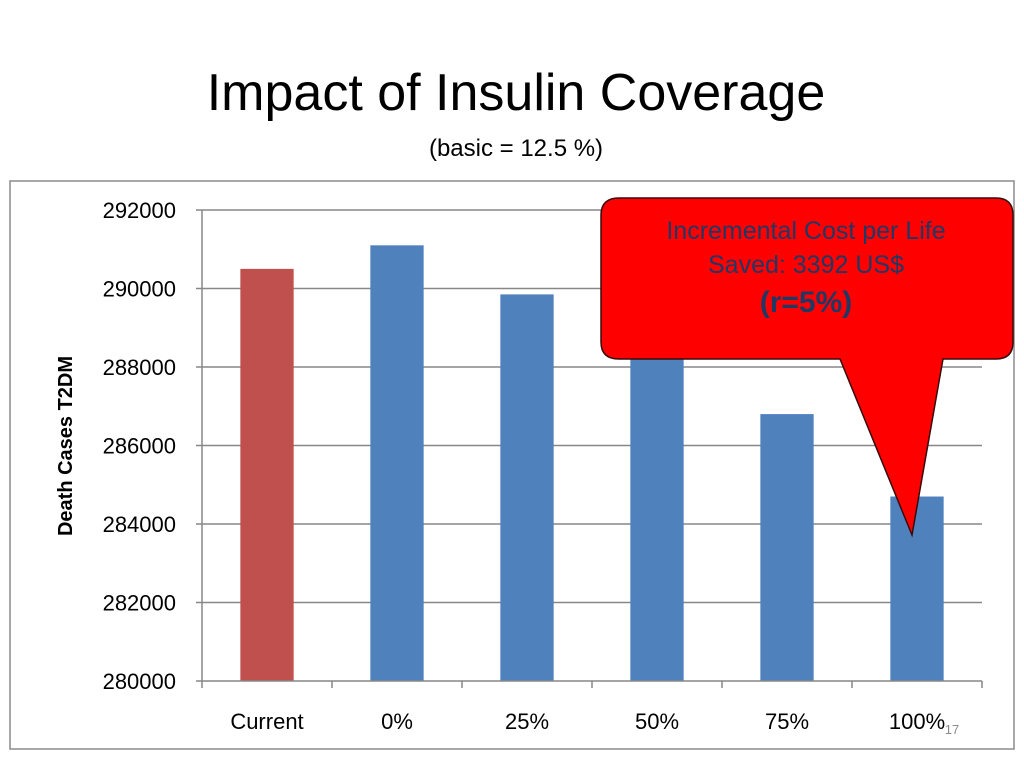 The height and width of the screenshot is (768, 1024). Describe the element at coordinates (267, 474) in the screenshot. I see `bar-current` at that location.